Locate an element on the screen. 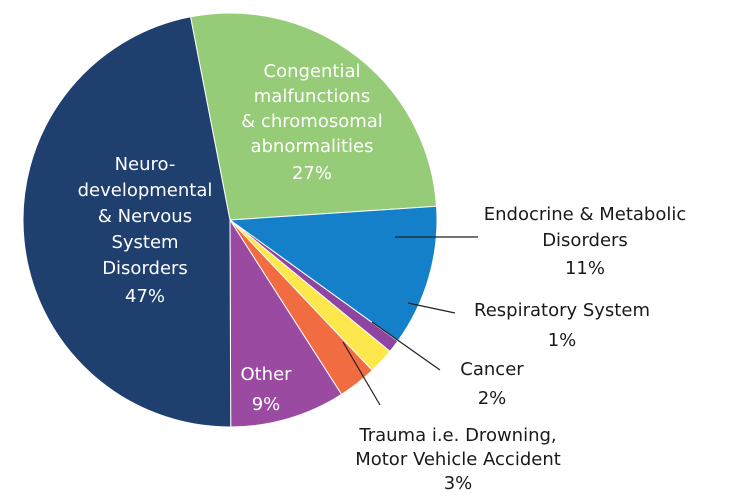 This screenshot has width=730, height=499. value-label: 9% is located at coordinates (266, 404).